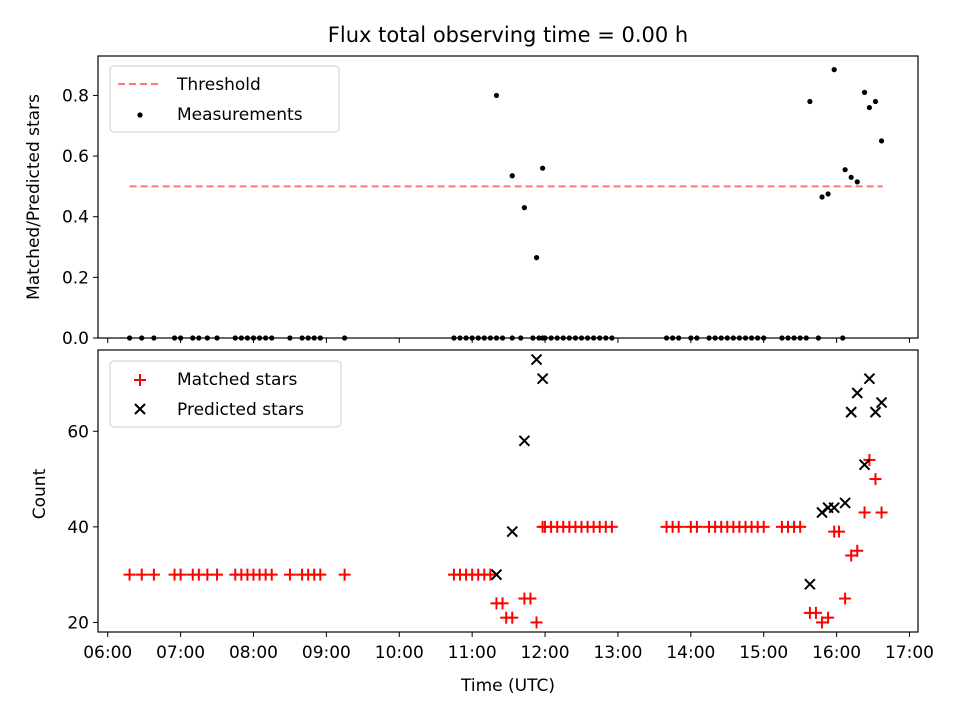 The image size is (960, 720). Describe the element at coordinates (78, 623) in the screenshot. I see `bottom-y-tick-label: 20` at that location.